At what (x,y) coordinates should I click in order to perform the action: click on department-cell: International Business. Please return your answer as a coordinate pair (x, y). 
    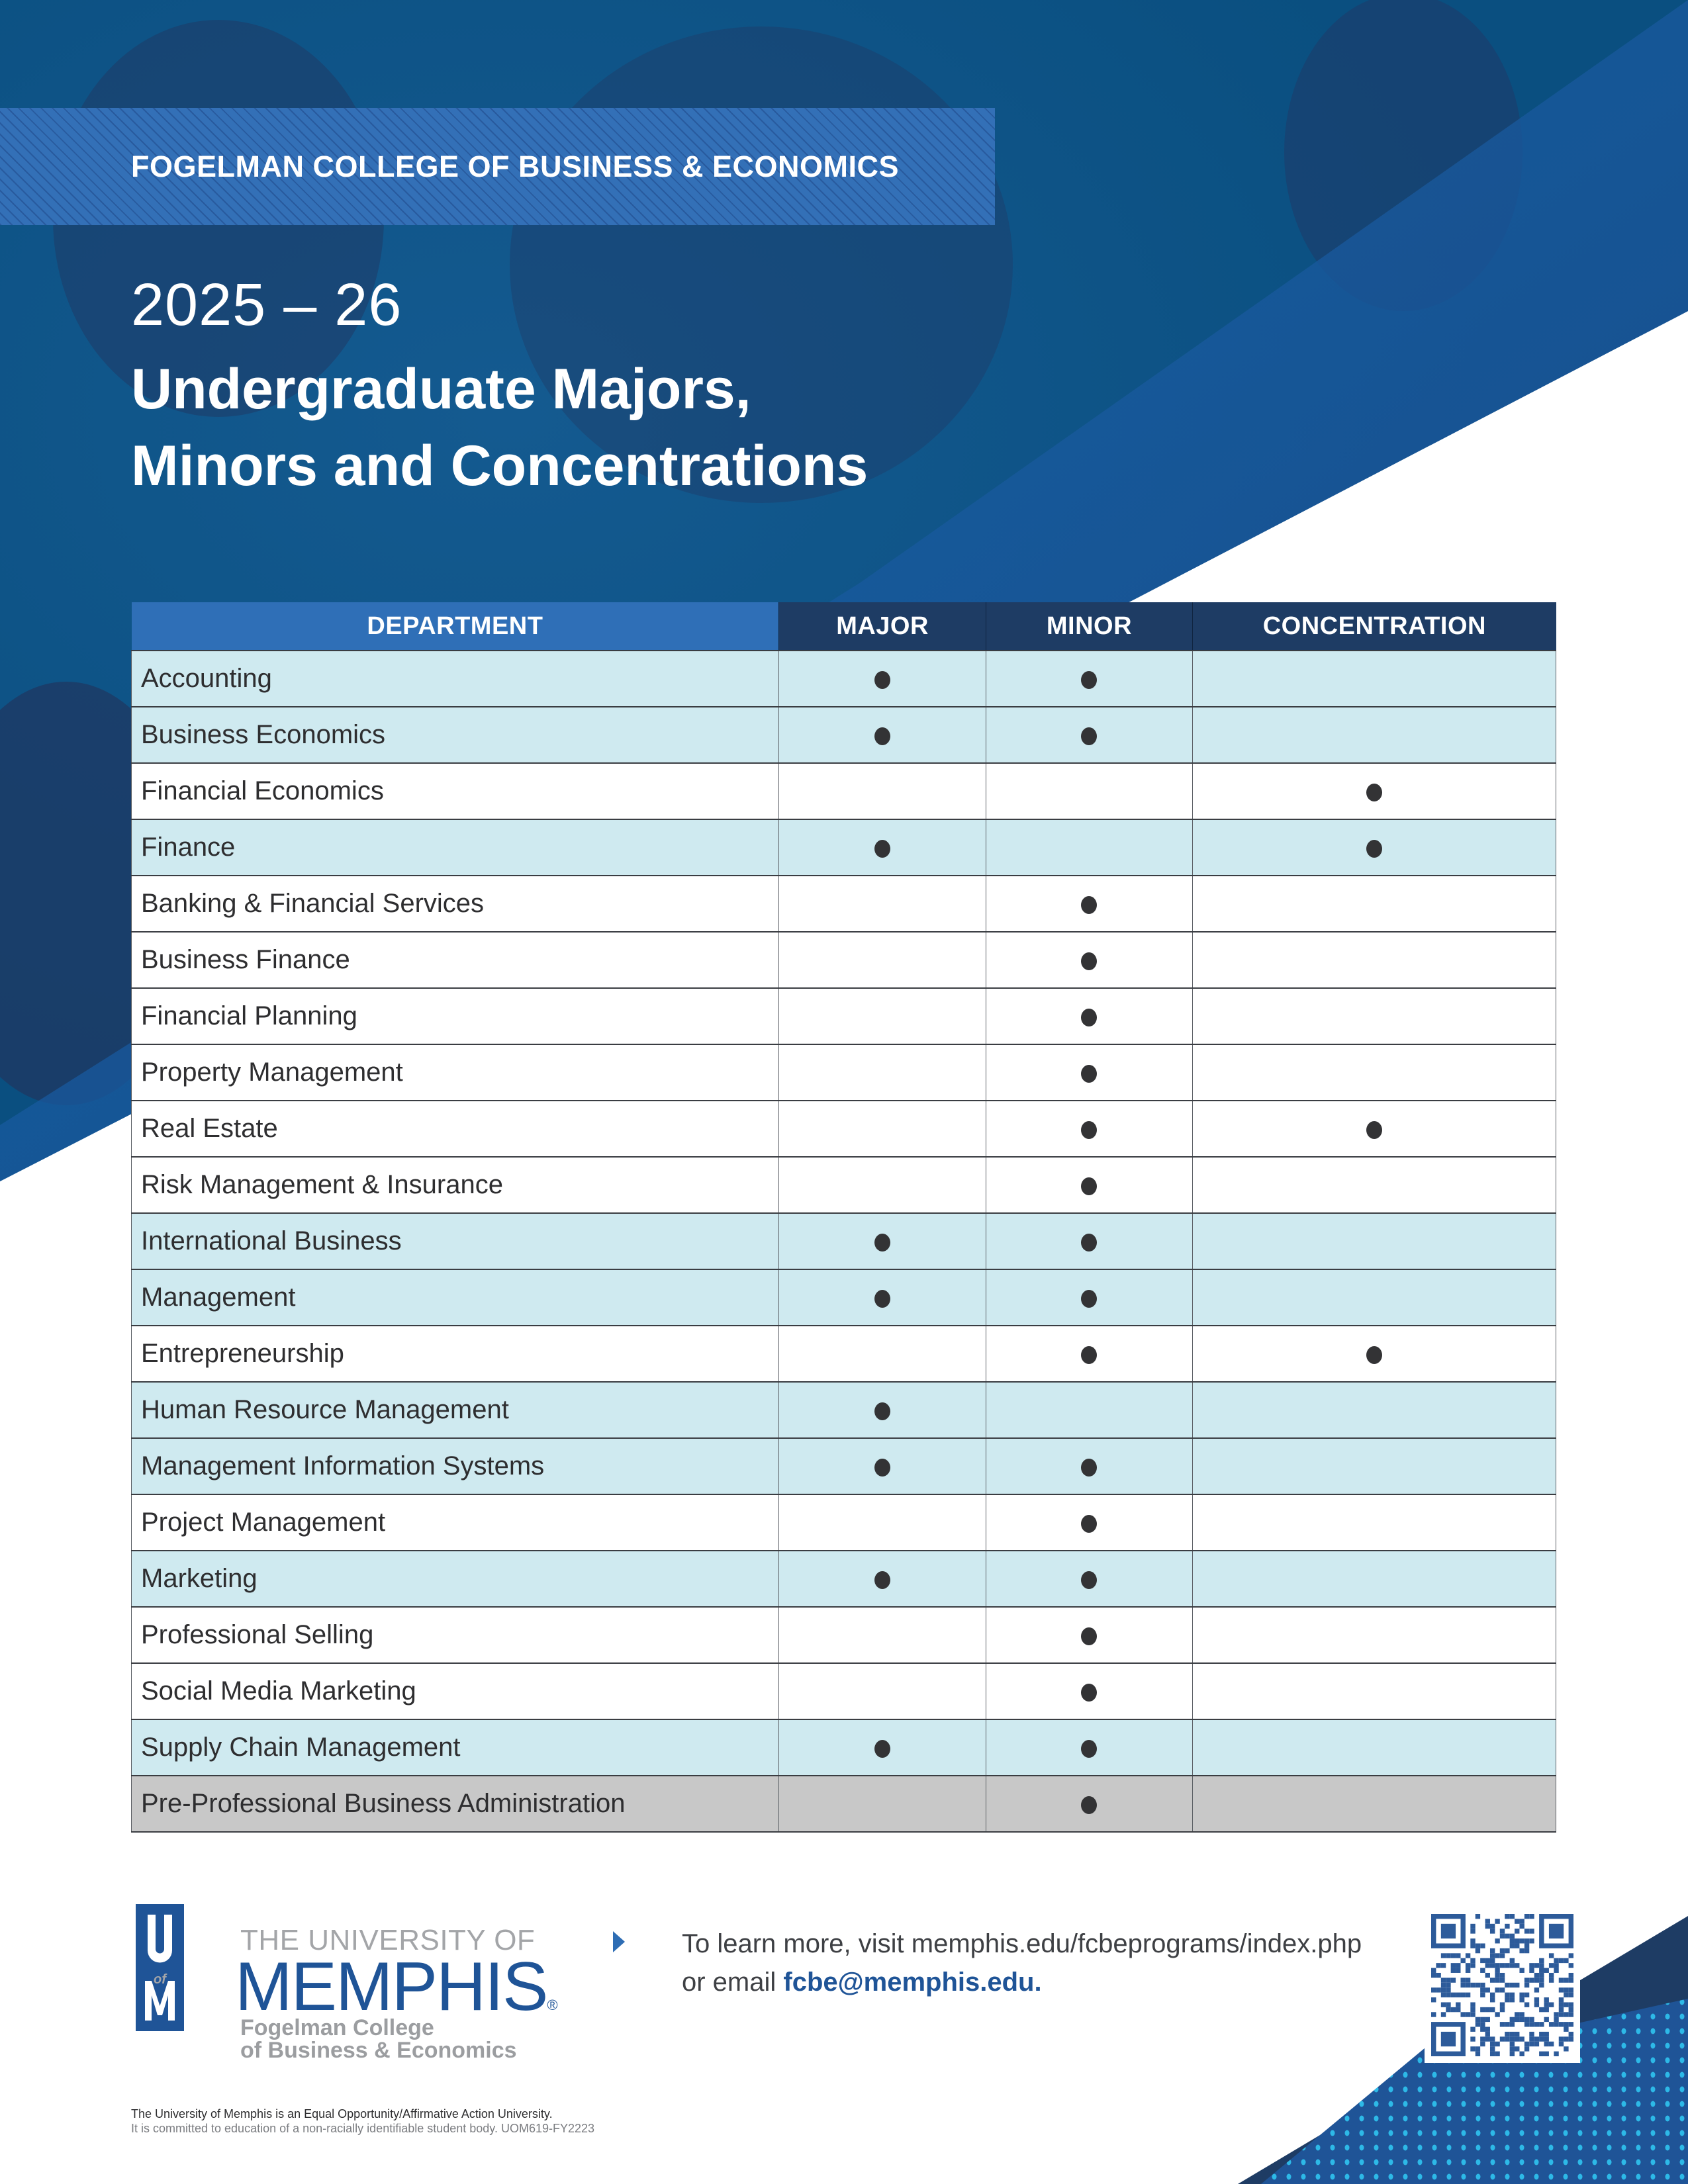
    Looking at the image, I should click on (454, 1240).